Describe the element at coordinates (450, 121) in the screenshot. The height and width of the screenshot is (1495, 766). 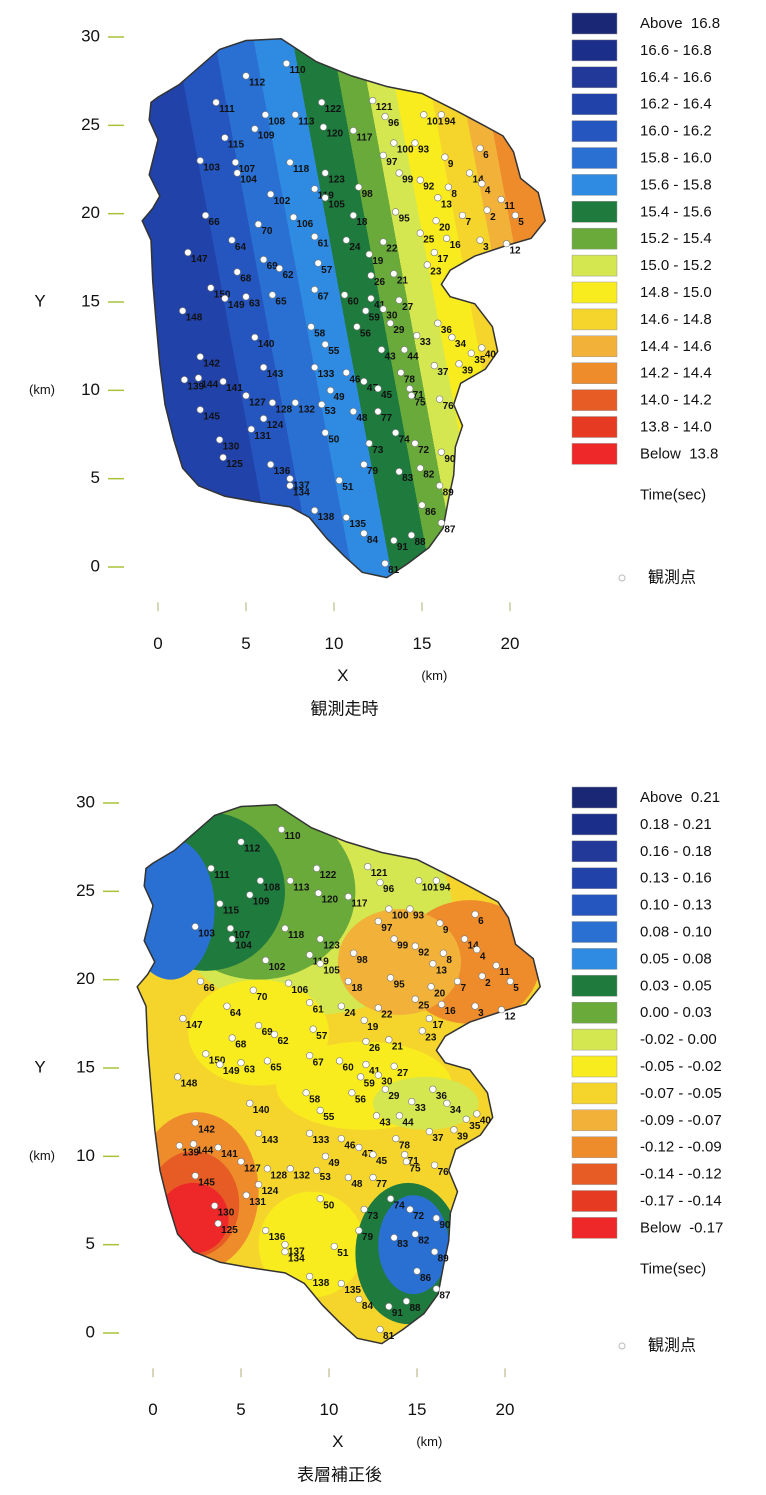
I see `station-label: 94` at that location.